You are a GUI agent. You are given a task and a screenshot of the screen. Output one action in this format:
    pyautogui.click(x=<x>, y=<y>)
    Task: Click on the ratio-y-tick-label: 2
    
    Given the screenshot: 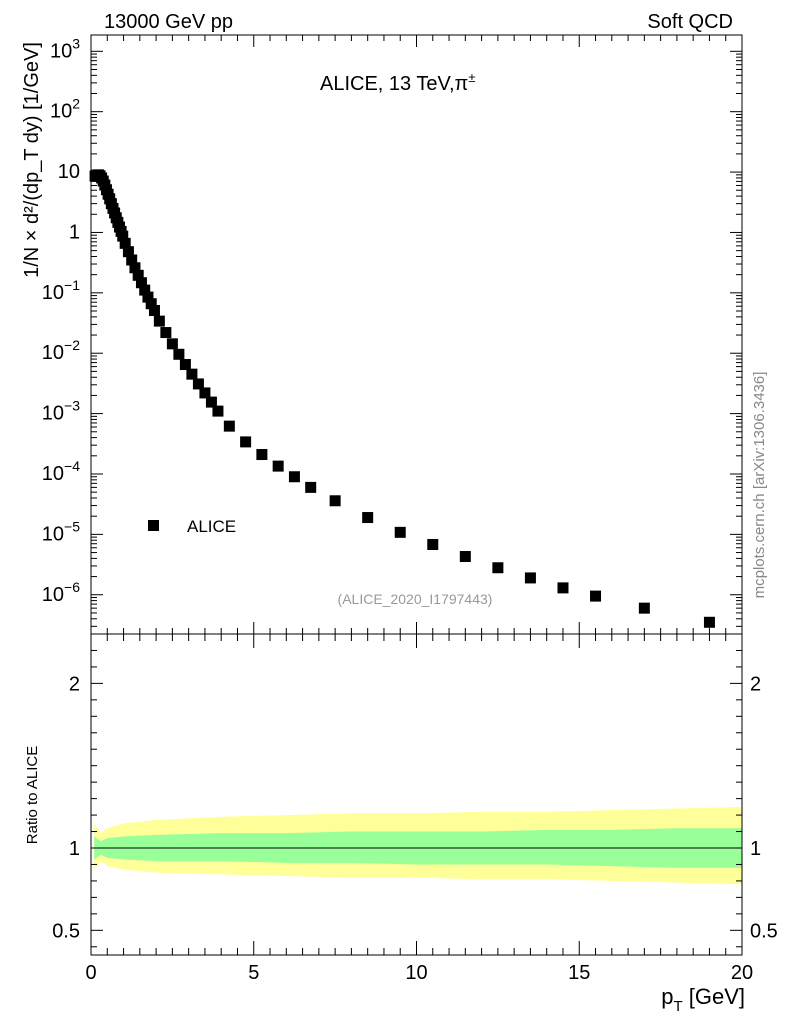 What is the action you would take?
    pyautogui.click(x=74, y=684)
    